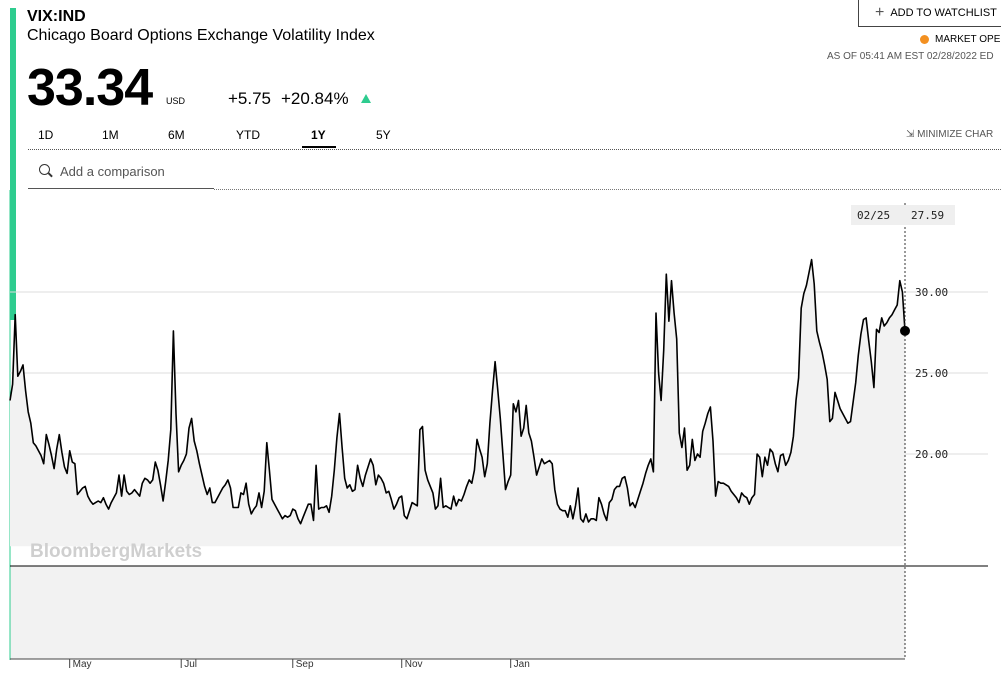  Describe the element at coordinates (522, 664) in the screenshot. I see `x-tick-label: Jan` at that location.